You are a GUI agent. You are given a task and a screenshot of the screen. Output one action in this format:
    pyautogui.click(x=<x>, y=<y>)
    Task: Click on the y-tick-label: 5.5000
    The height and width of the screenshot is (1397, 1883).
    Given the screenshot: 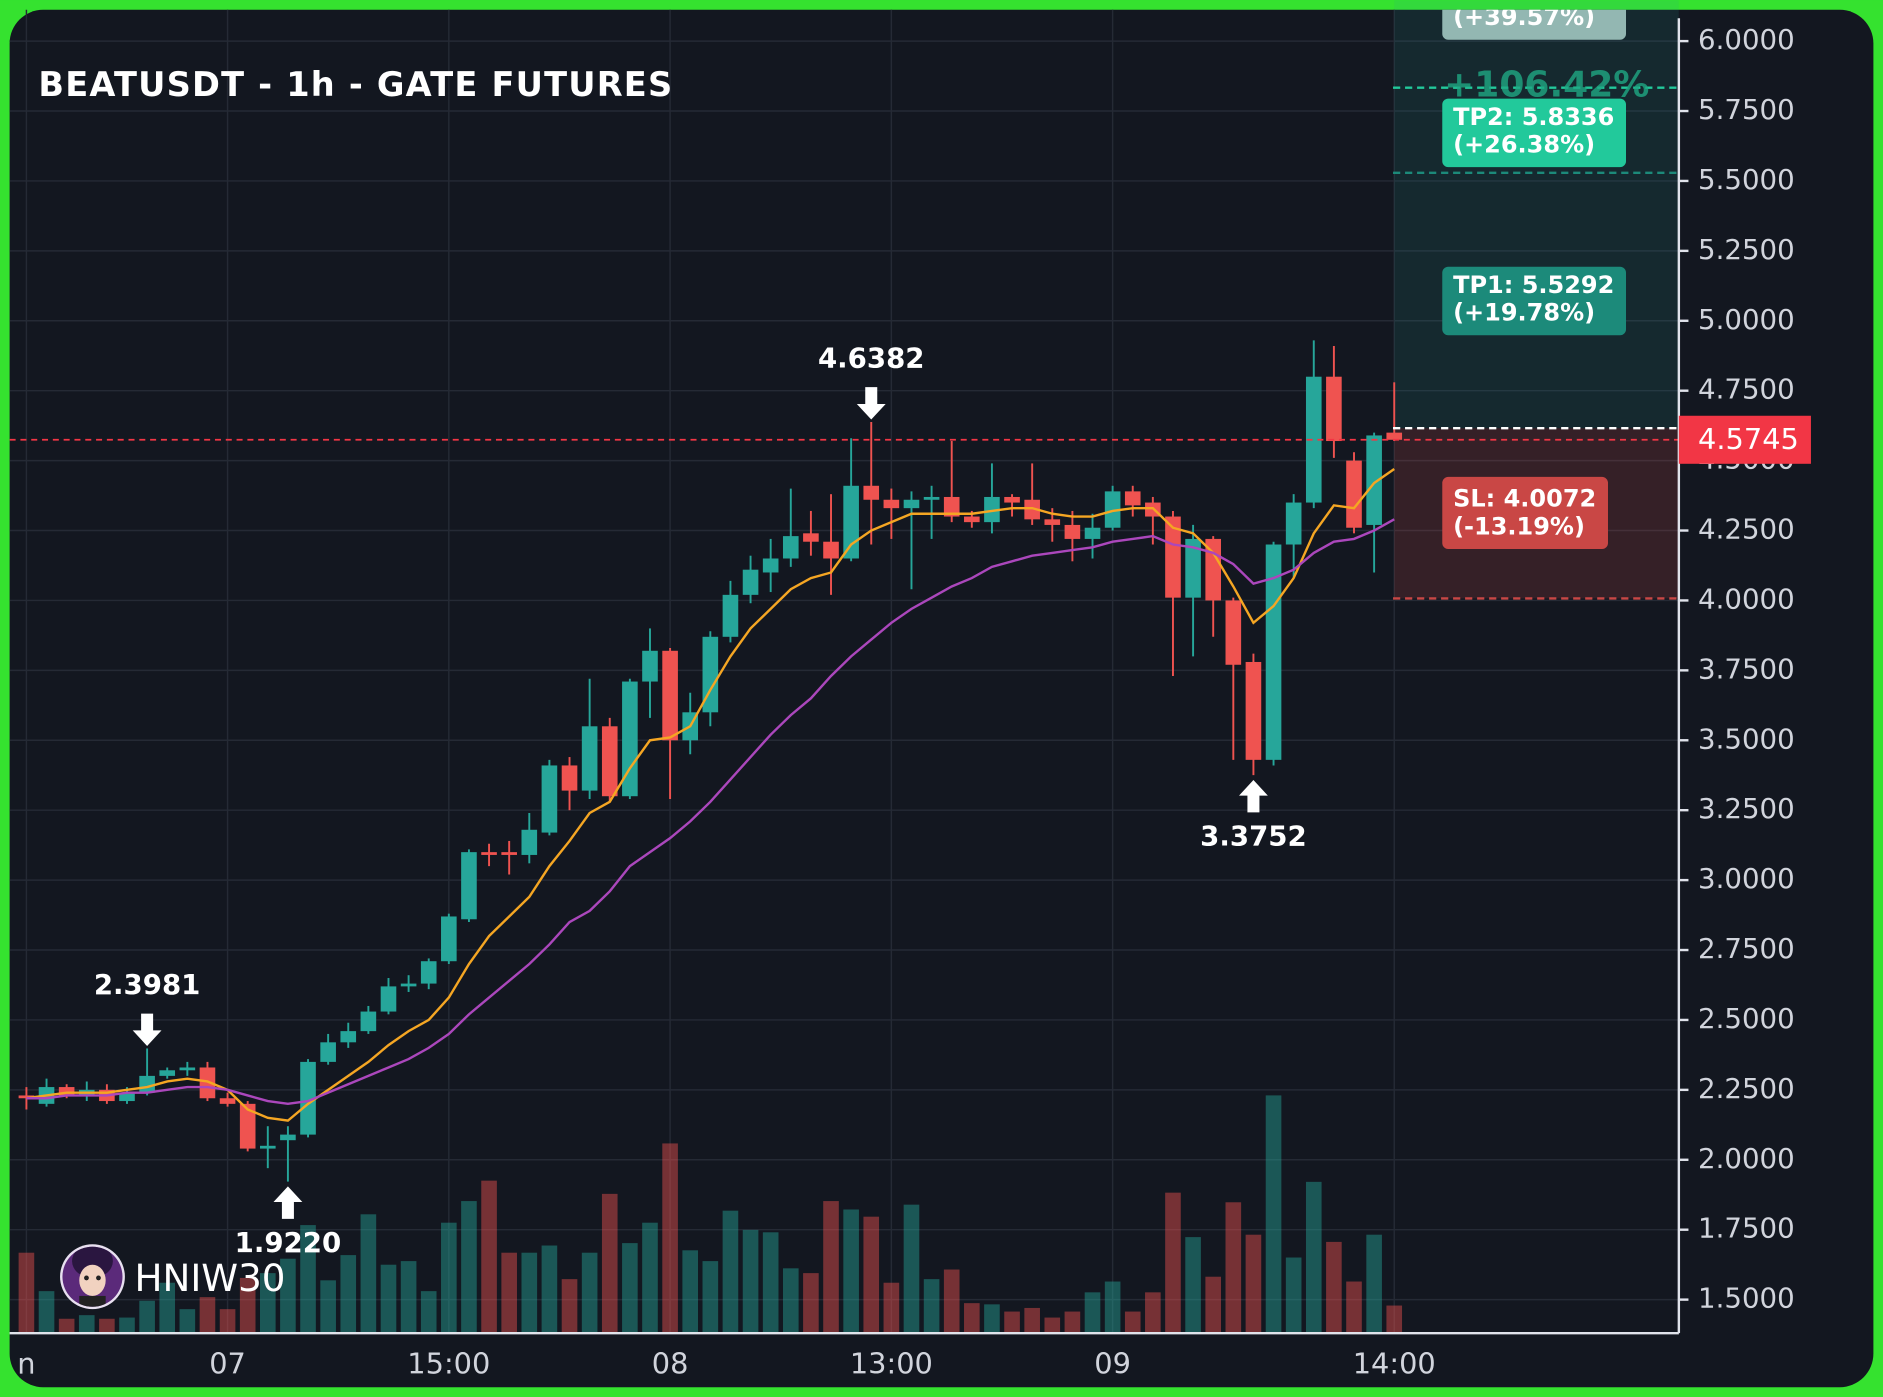 What is the action you would take?
    pyautogui.click(x=1746, y=179)
    